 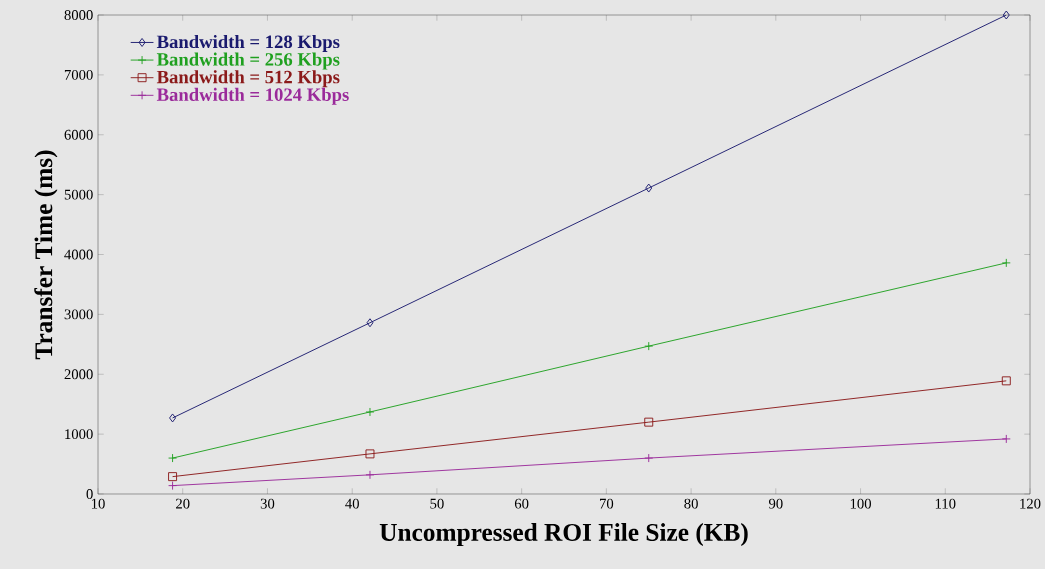 I want to click on x-tick-label: 70, so click(x=607, y=503).